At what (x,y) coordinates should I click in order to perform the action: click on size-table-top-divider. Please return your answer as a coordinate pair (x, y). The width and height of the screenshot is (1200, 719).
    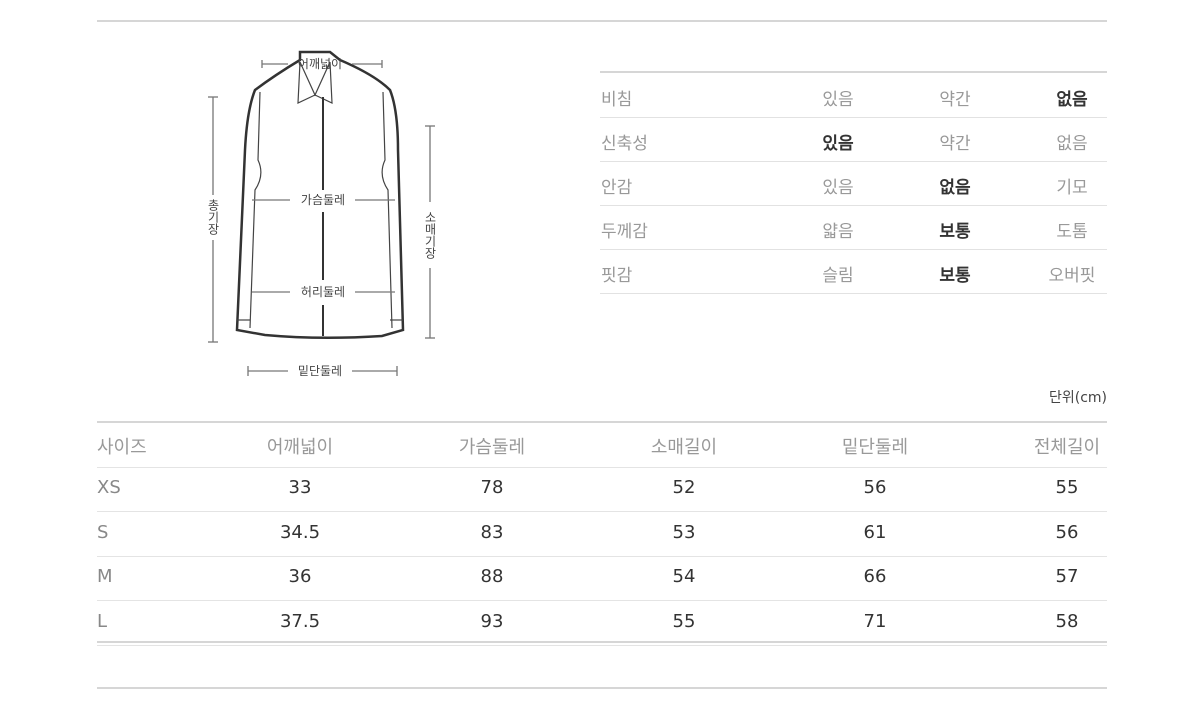
    Looking at the image, I should click on (602, 422).